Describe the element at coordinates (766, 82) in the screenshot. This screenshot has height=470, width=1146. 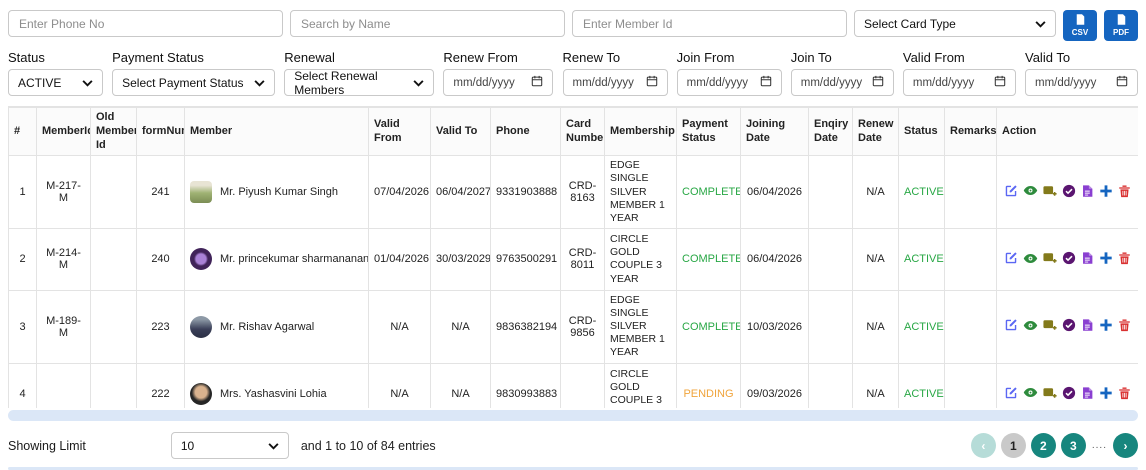
I see `calendar-icon` at that location.